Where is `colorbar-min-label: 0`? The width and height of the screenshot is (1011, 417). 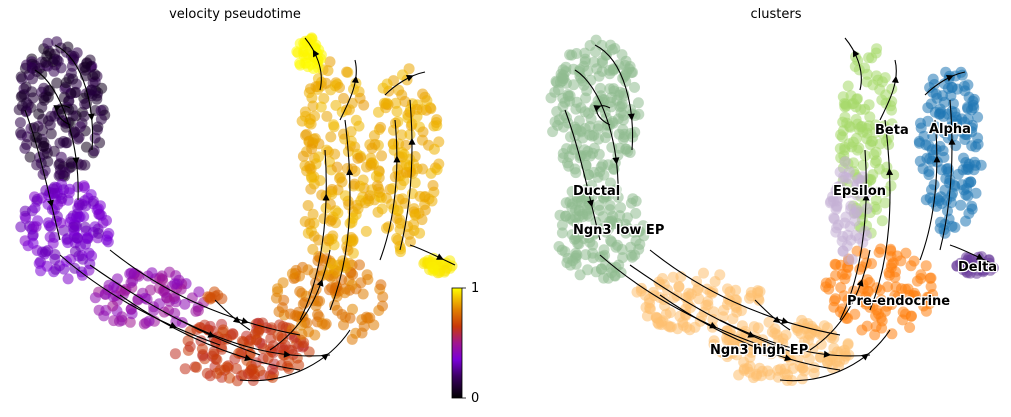 colorbar-min-label: 0 is located at coordinates (475, 398).